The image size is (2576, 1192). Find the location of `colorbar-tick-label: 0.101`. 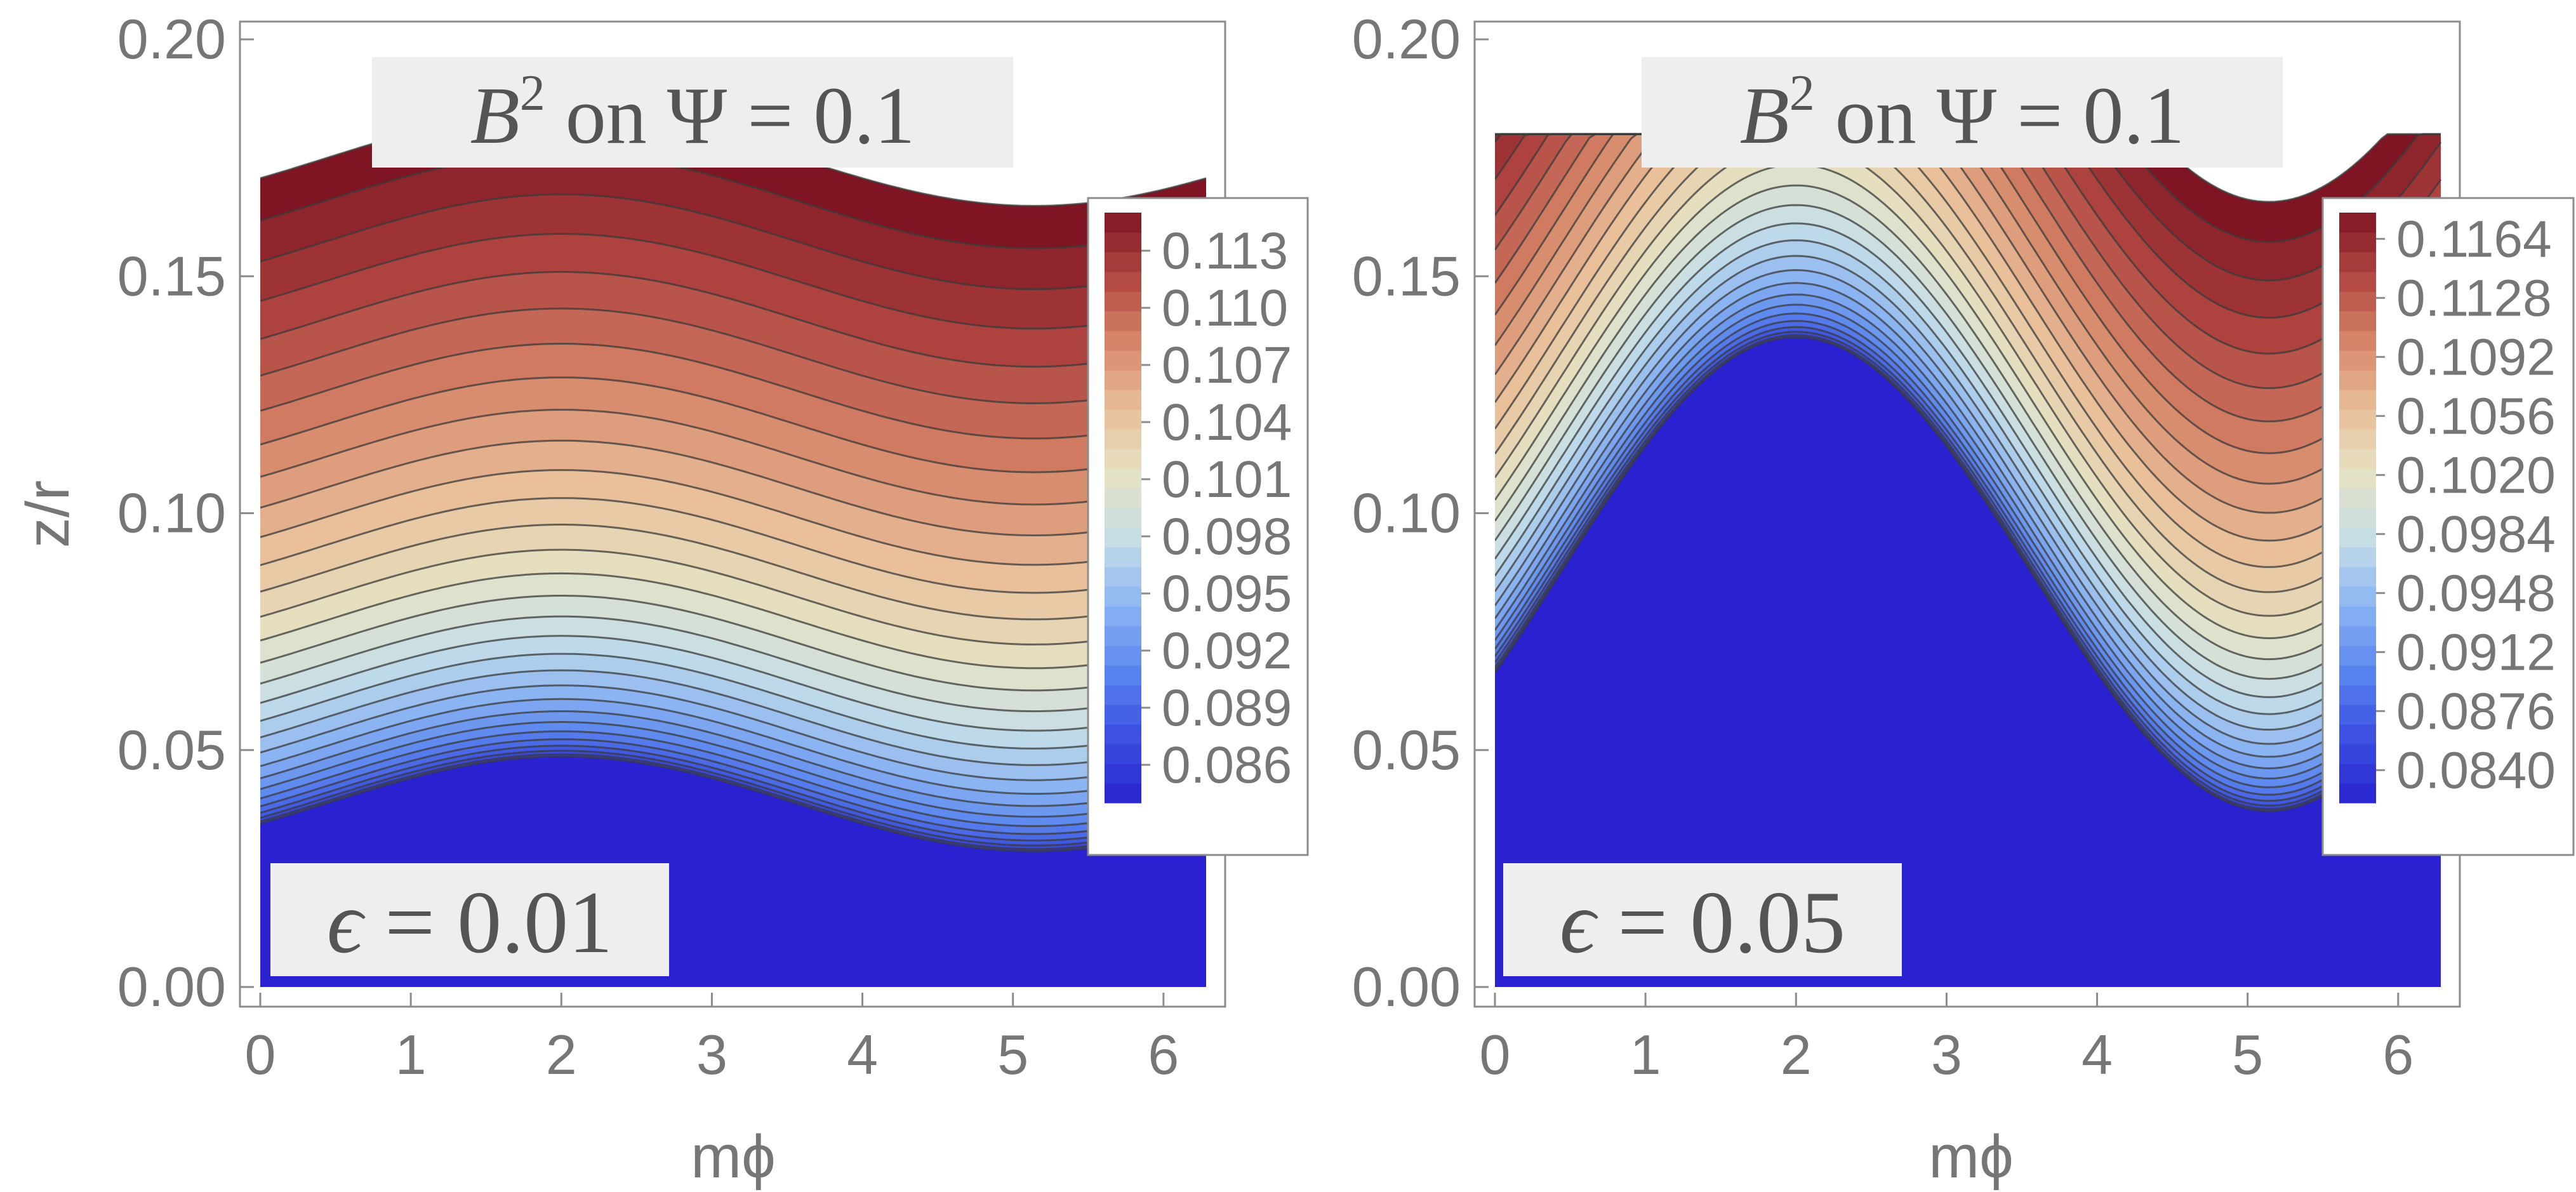

colorbar-tick-label: 0.101 is located at coordinates (1227, 479).